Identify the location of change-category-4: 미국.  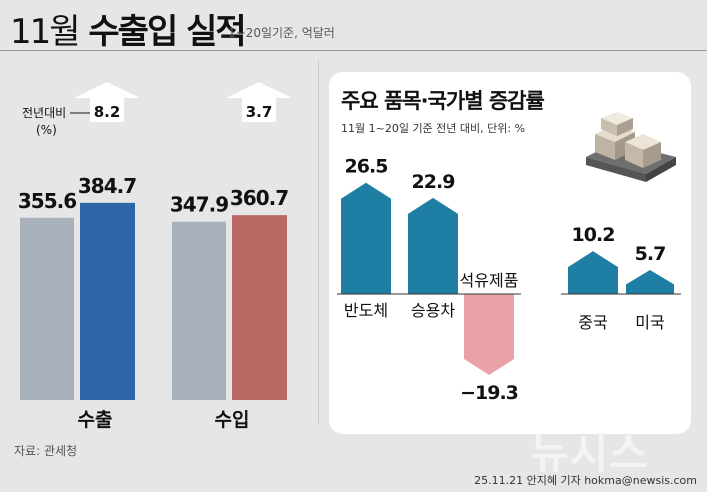
(649, 322).